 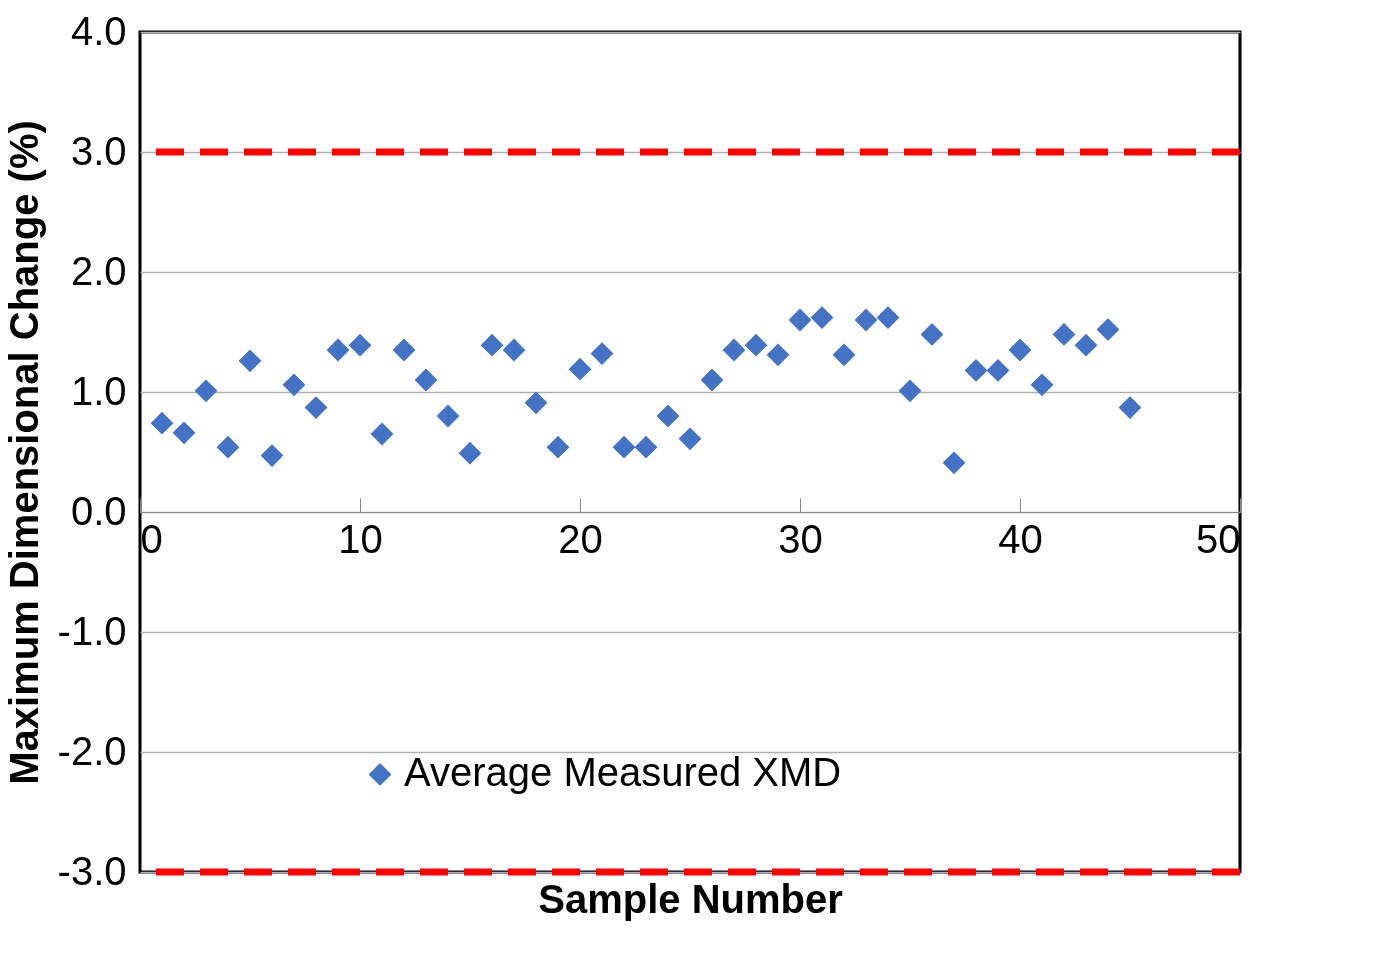 I want to click on y-tick-label: 0.0, so click(x=98, y=510).